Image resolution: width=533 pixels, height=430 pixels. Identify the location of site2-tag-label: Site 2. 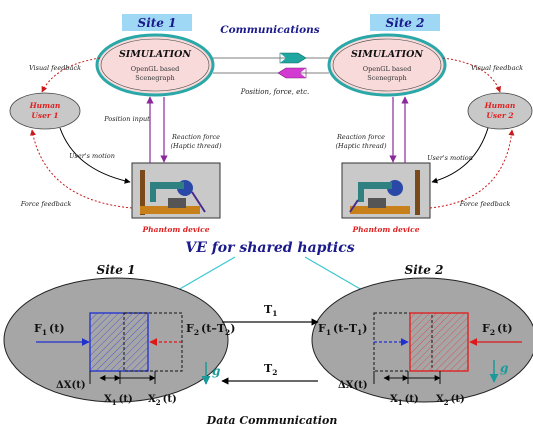
(405, 23).